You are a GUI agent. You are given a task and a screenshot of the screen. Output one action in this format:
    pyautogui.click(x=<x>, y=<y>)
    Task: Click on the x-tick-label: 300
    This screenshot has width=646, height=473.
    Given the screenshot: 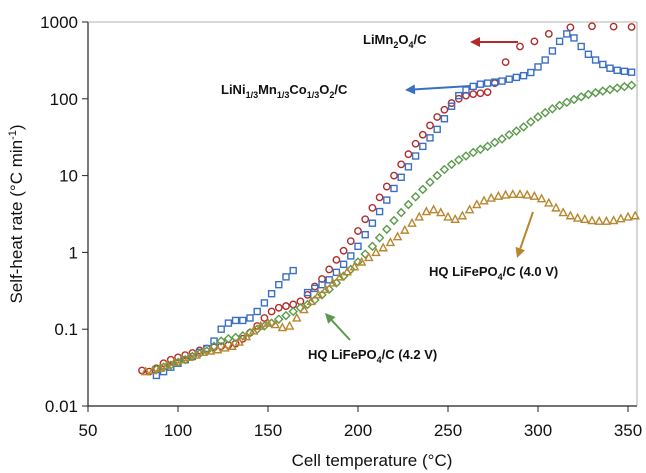 What is the action you would take?
    pyautogui.click(x=538, y=430)
    